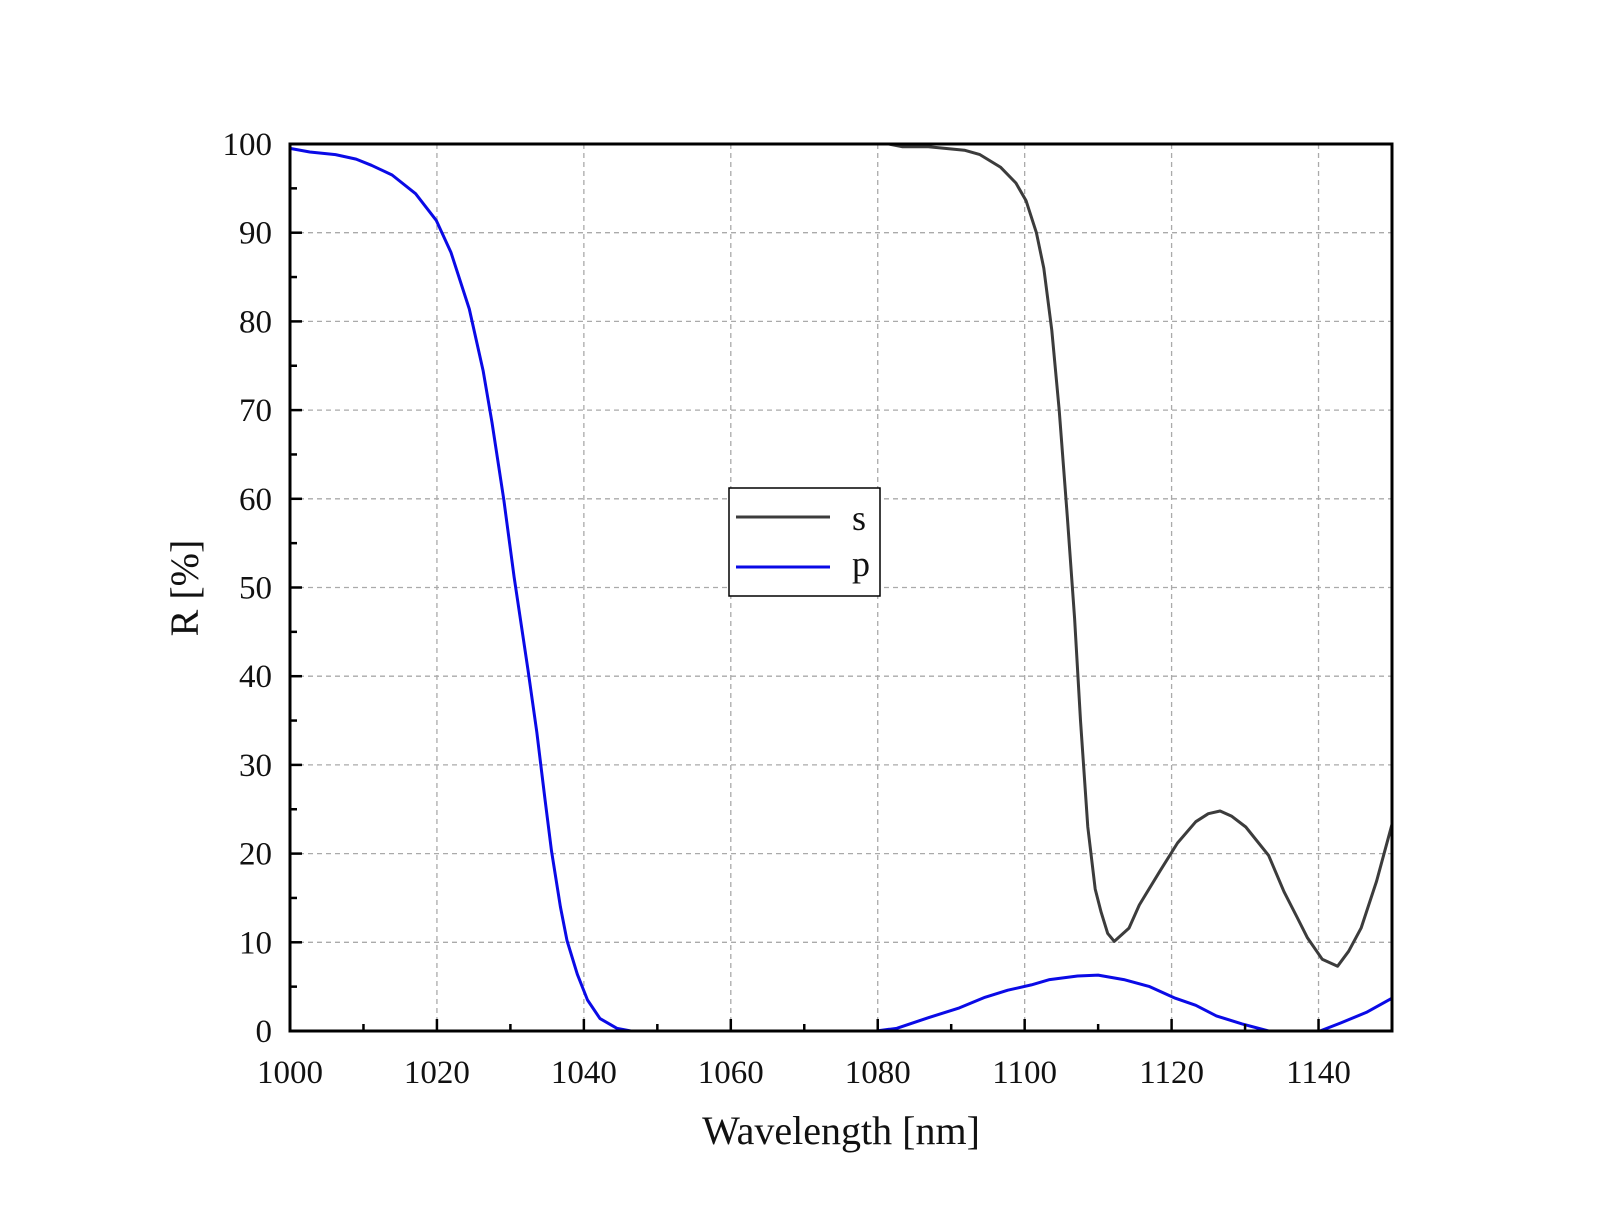 The height and width of the screenshot is (1231, 1608). I want to click on x-tick-label: 1080, so click(878, 1073).